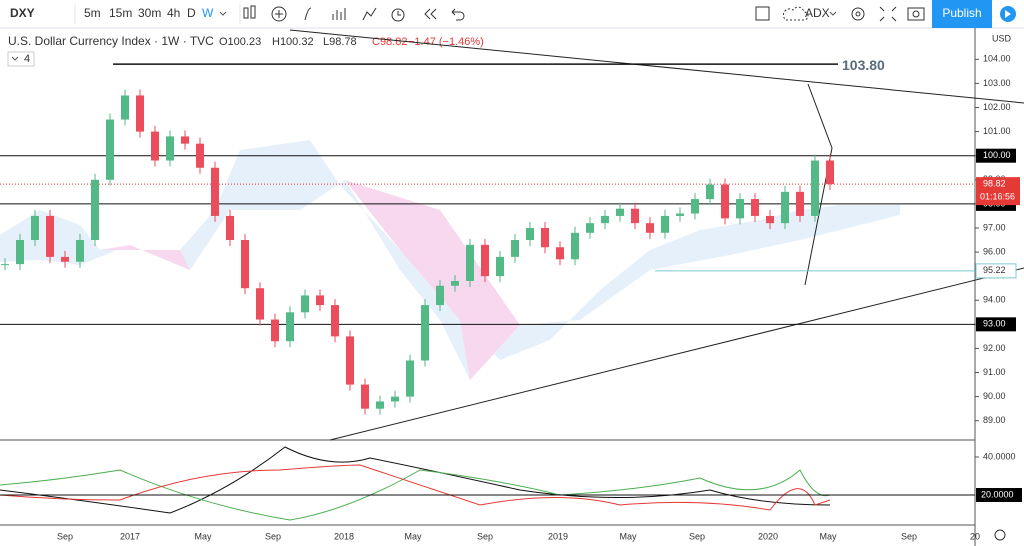 The width and height of the screenshot is (1024, 546). I want to click on interval: 30m, so click(149, 13).